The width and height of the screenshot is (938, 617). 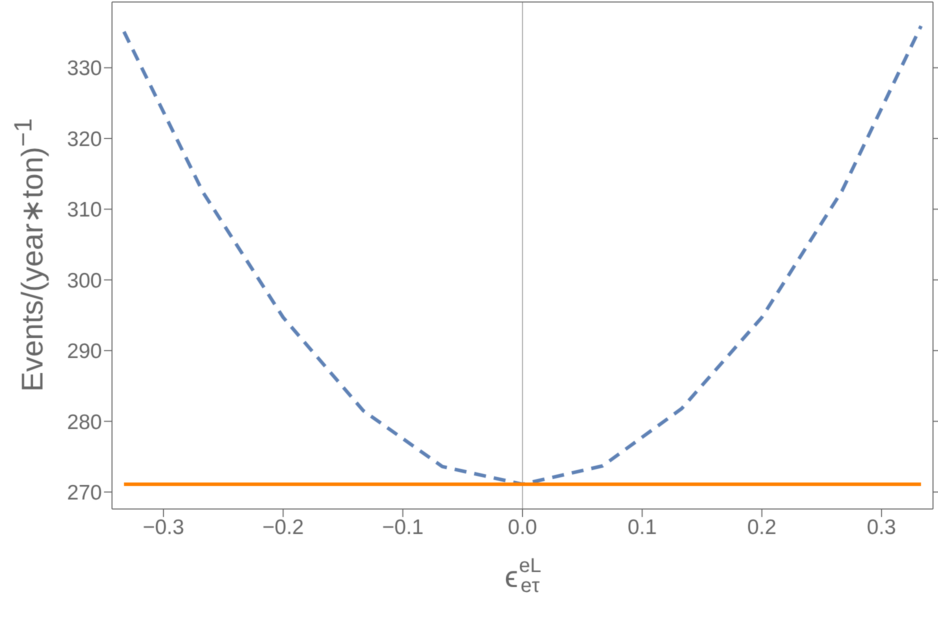 What do you see at coordinates (761, 527) in the screenshot?
I see `x-tick-label: 0.2` at bounding box center [761, 527].